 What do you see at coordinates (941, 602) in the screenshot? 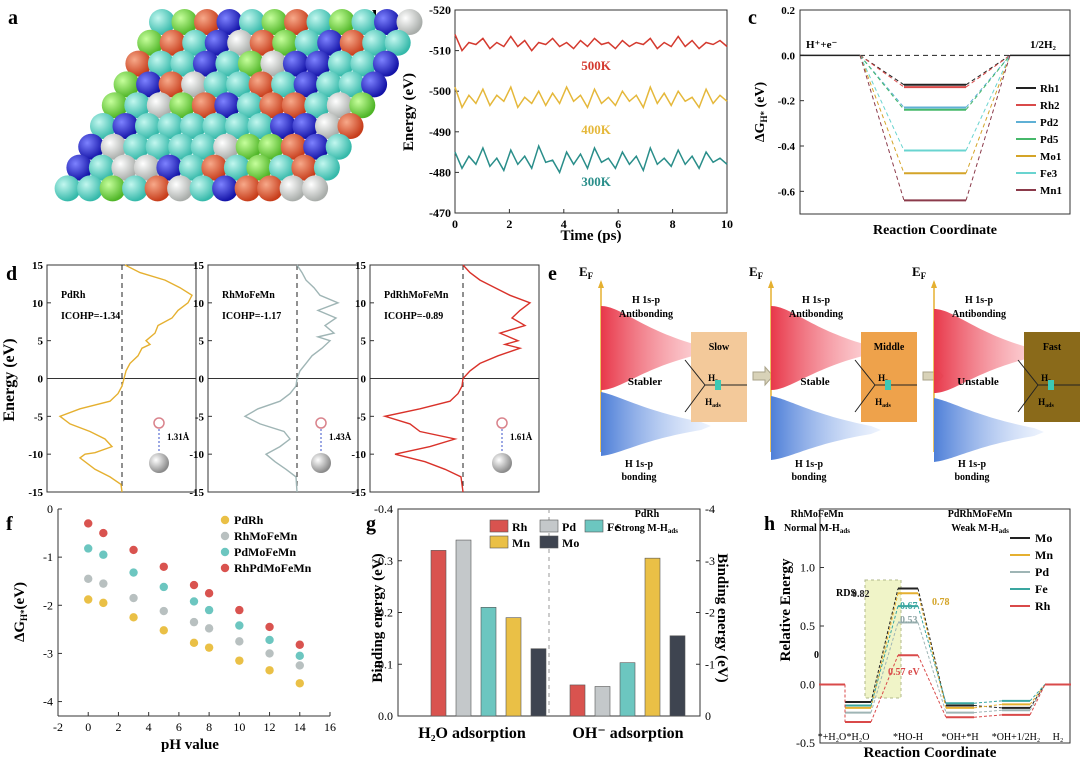
I see `barrier-value-label-Mn: 0.78` at bounding box center [941, 602].